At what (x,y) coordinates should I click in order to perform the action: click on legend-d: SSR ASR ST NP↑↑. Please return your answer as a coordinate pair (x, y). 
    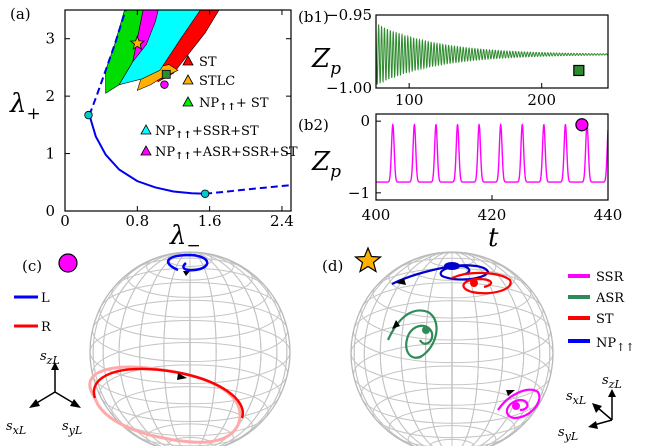
    Looking at the image, I should click on (601, 312).